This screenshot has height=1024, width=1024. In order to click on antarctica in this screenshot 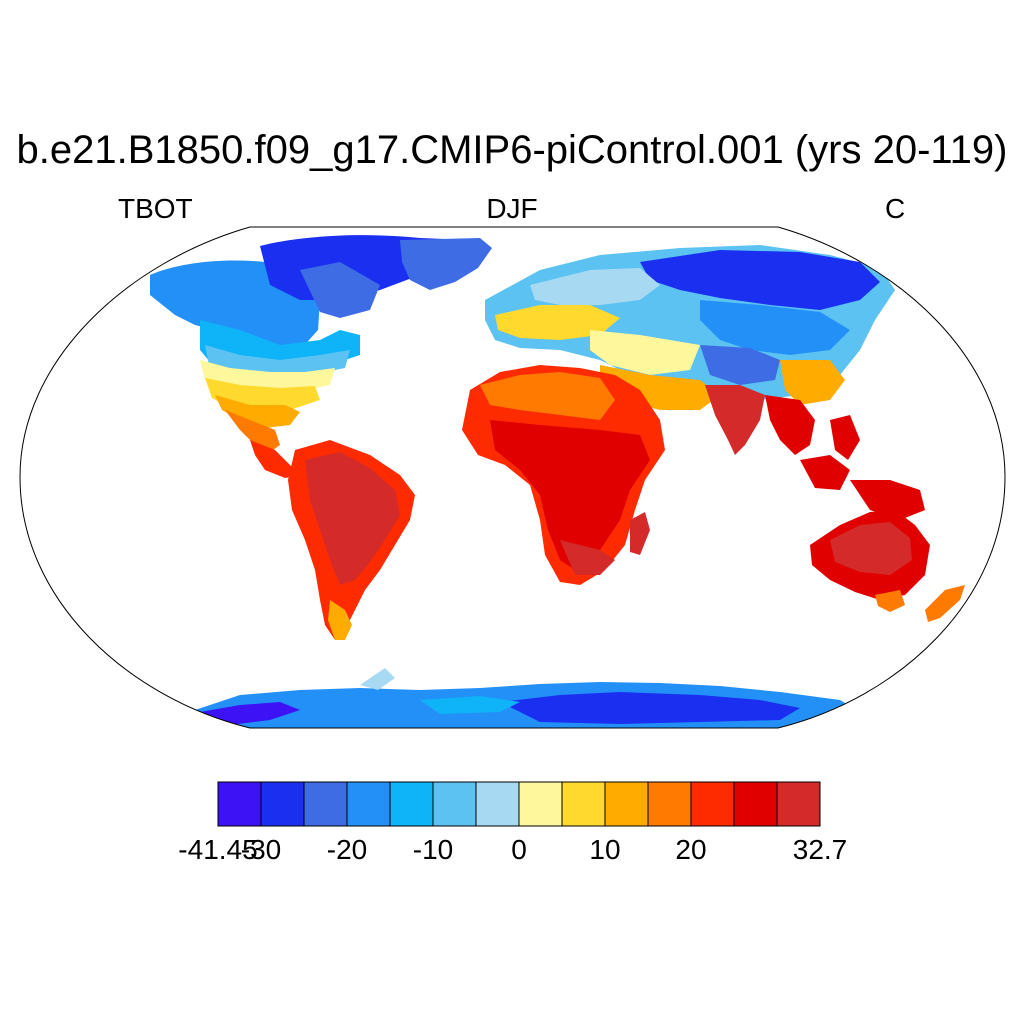, I will do `click(527, 698)`.